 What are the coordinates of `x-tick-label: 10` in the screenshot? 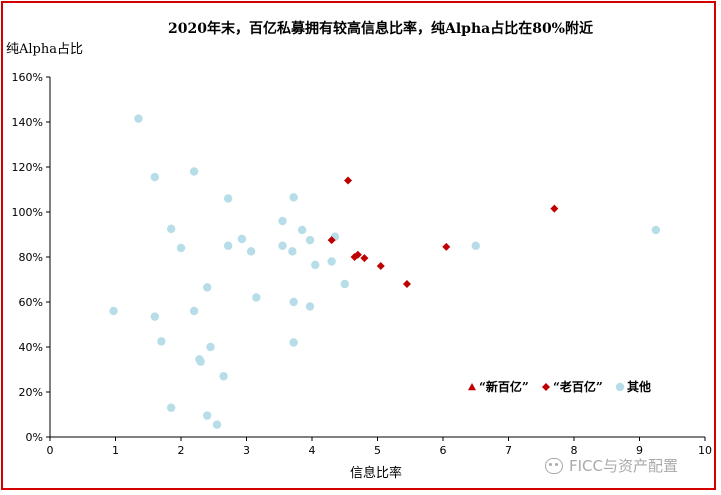 It's located at (705, 450).